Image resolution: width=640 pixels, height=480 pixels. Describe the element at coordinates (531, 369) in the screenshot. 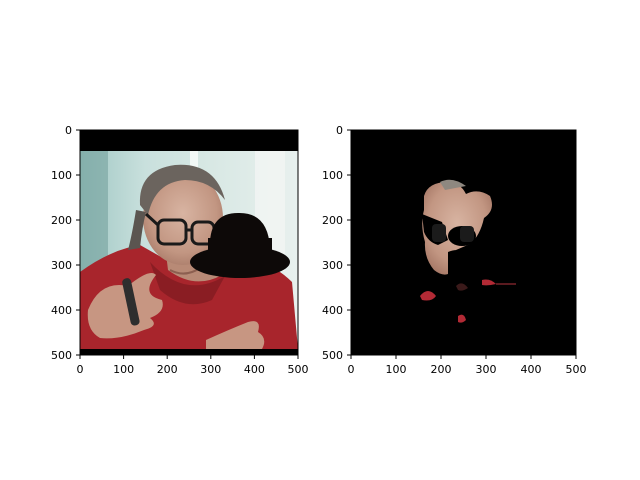

I see `right-x-tick-label: 400` at that location.